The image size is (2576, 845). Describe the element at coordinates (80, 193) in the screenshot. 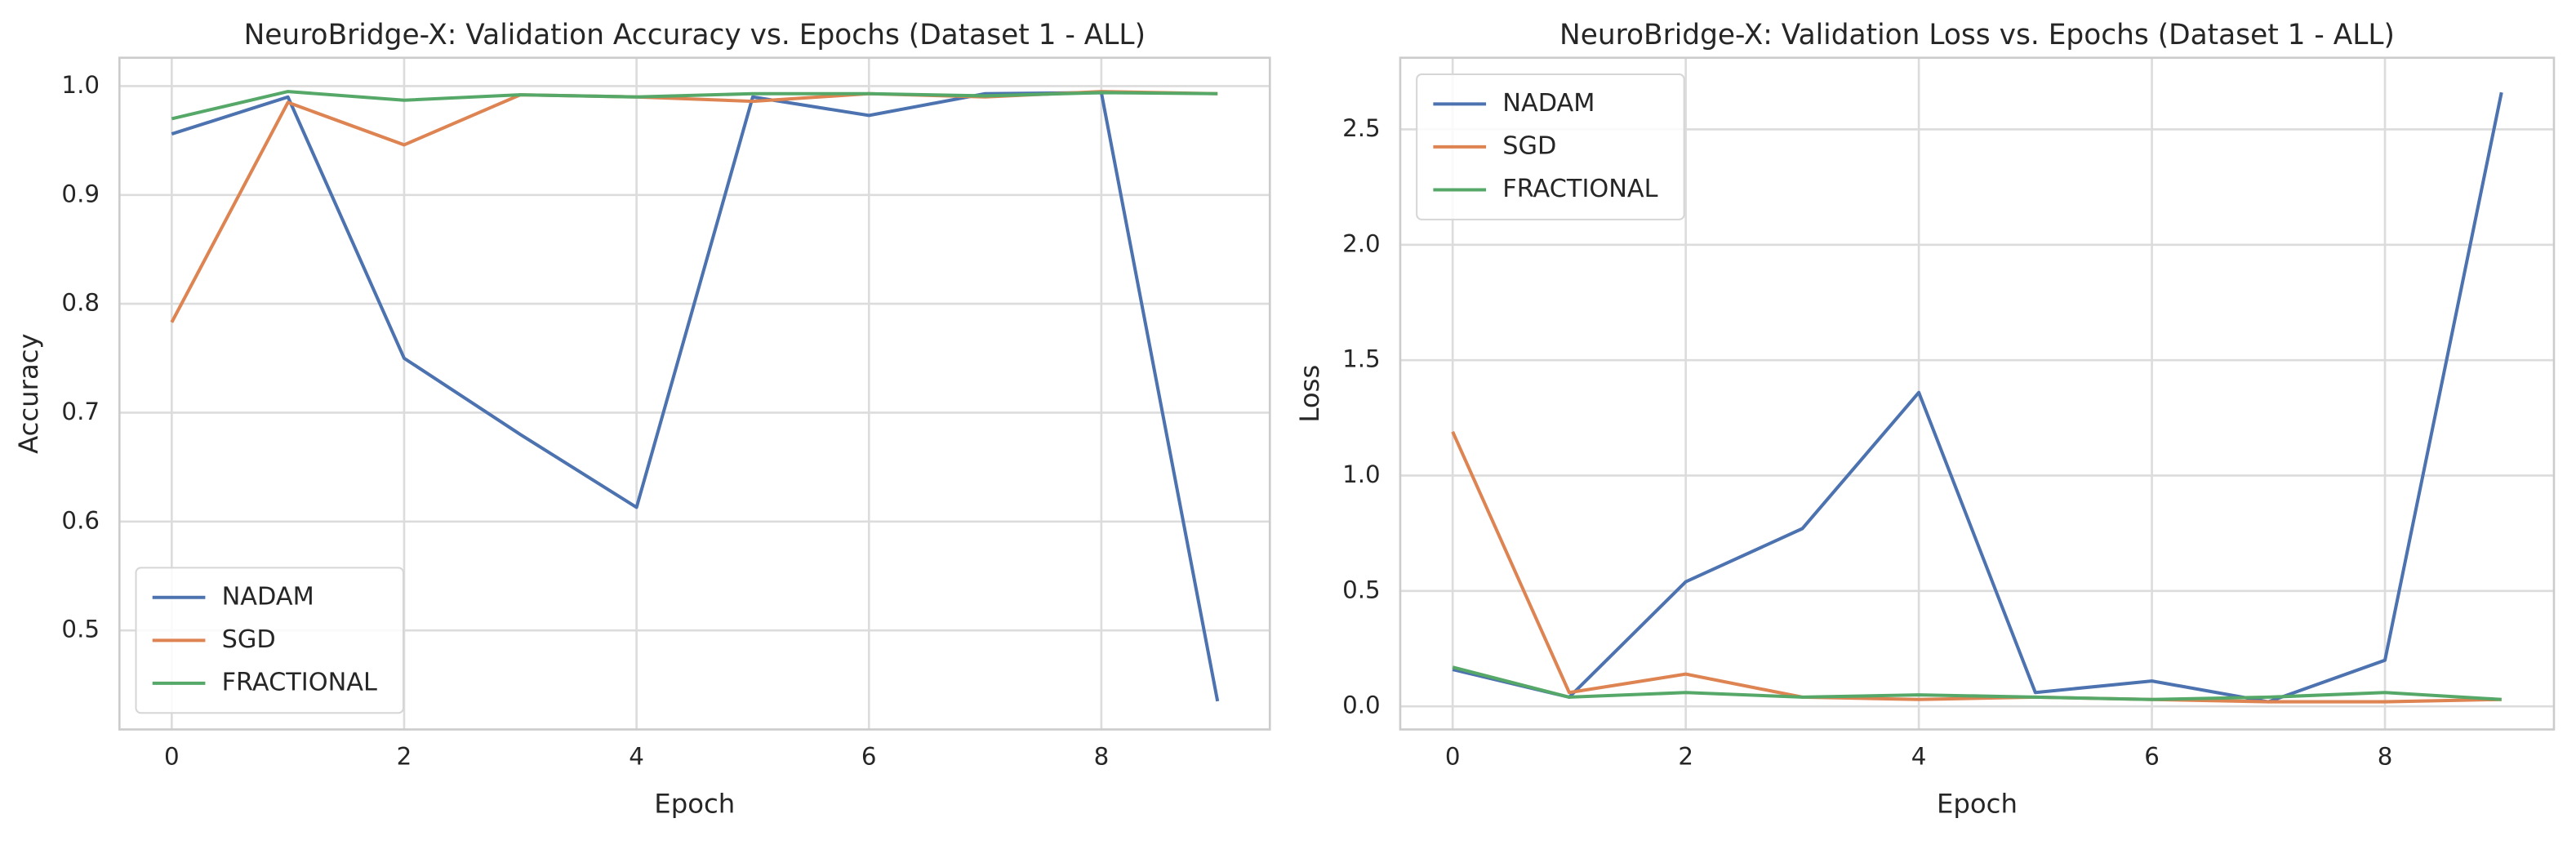

I see `y-tick-label: 0.9` at that location.